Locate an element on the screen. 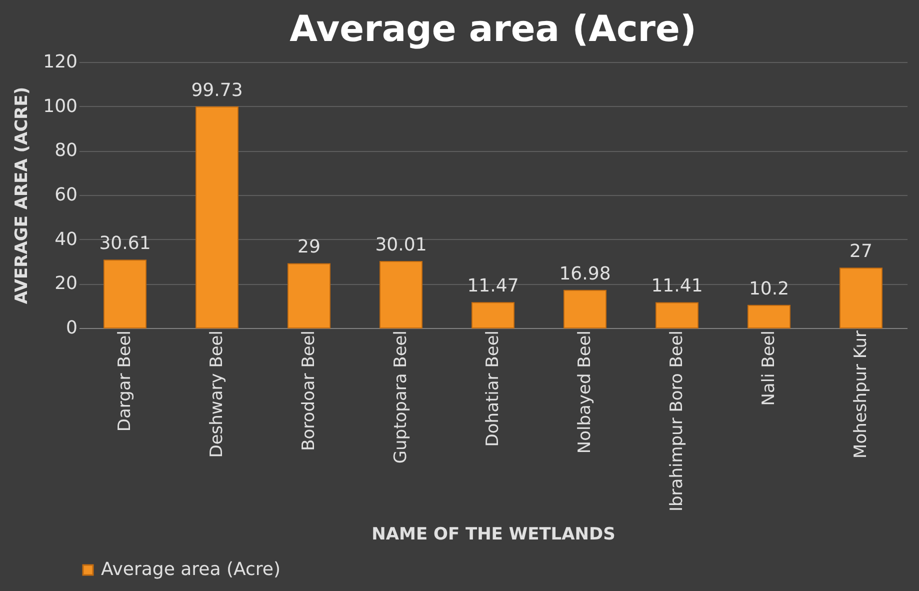  y-tick-label: 40 is located at coordinates (66, 239).